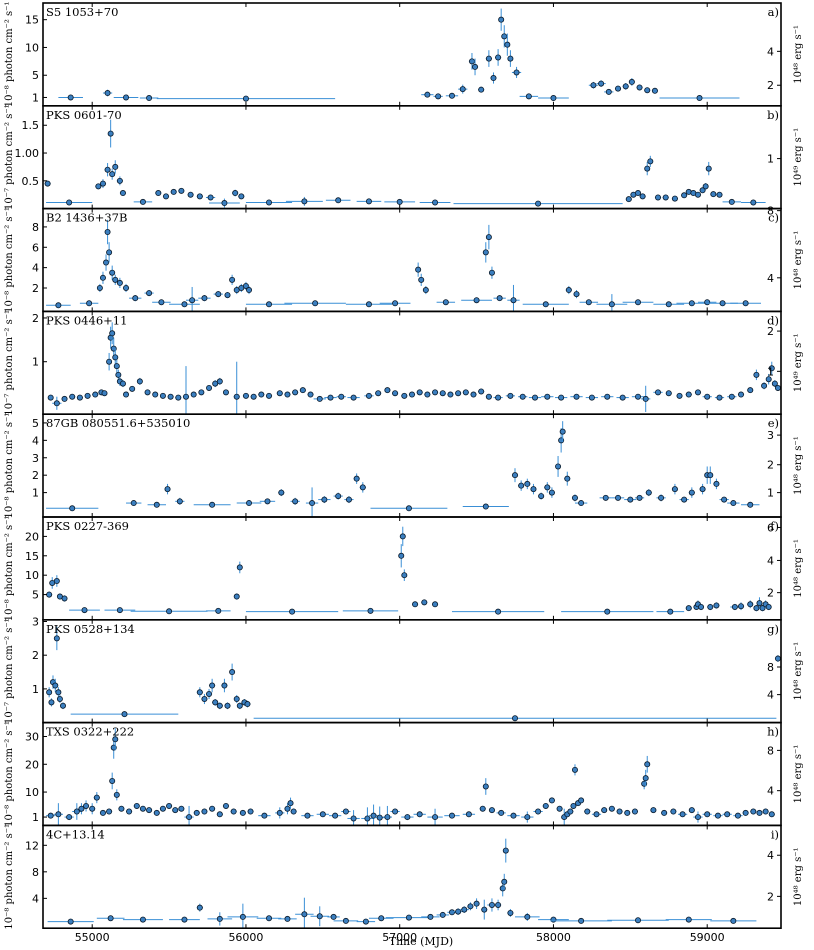  Describe the element at coordinates (35, 247) in the screenshot. I see `y-tick-label: 6` at that location.